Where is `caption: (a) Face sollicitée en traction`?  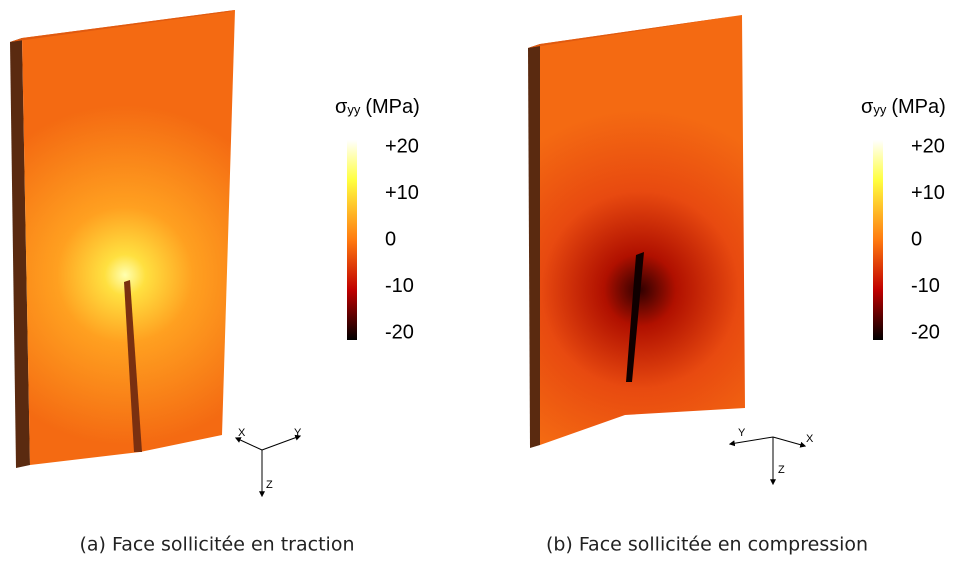
caption: (a) Face sollicitée en traction is located at coordinates (217, 545).